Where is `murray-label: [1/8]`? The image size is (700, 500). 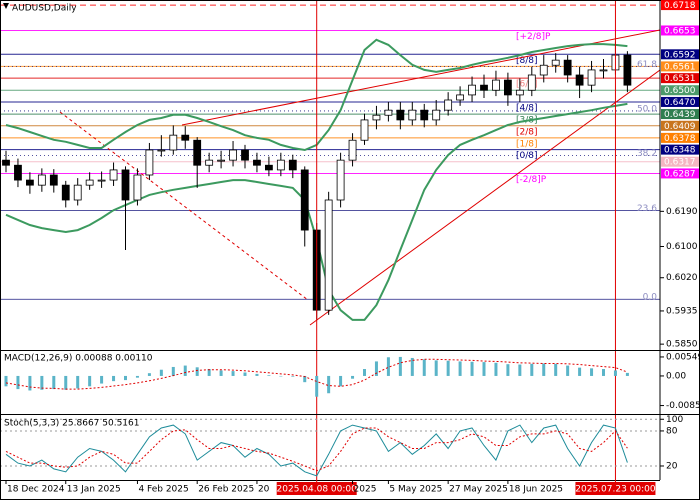
murray-label: [1/8] is located at coordinates (527, 144).